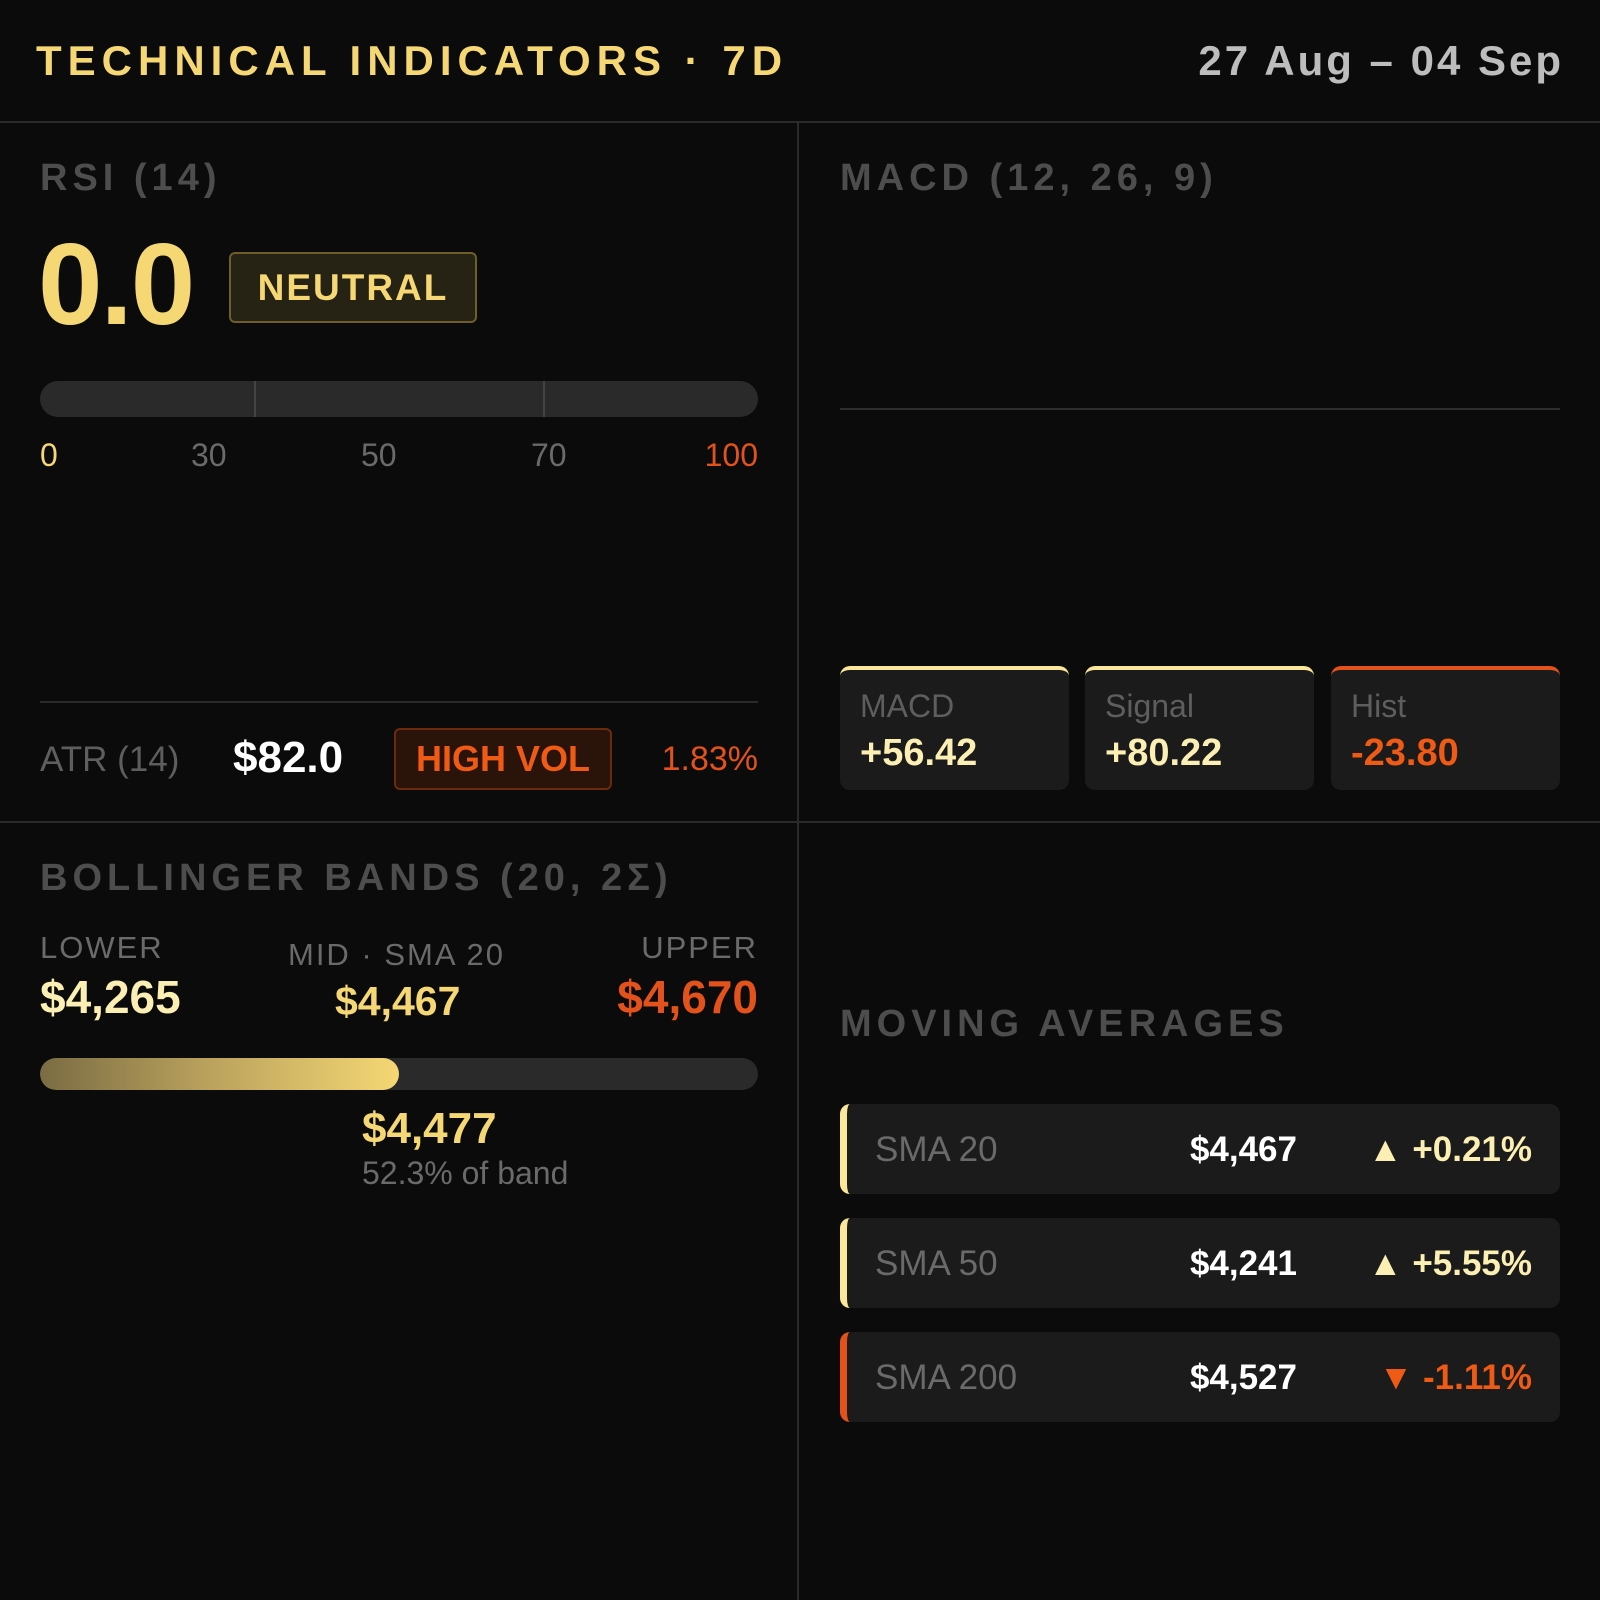  I want to click on ma-change: ▲ +5.55%, so click(1449, 1263).